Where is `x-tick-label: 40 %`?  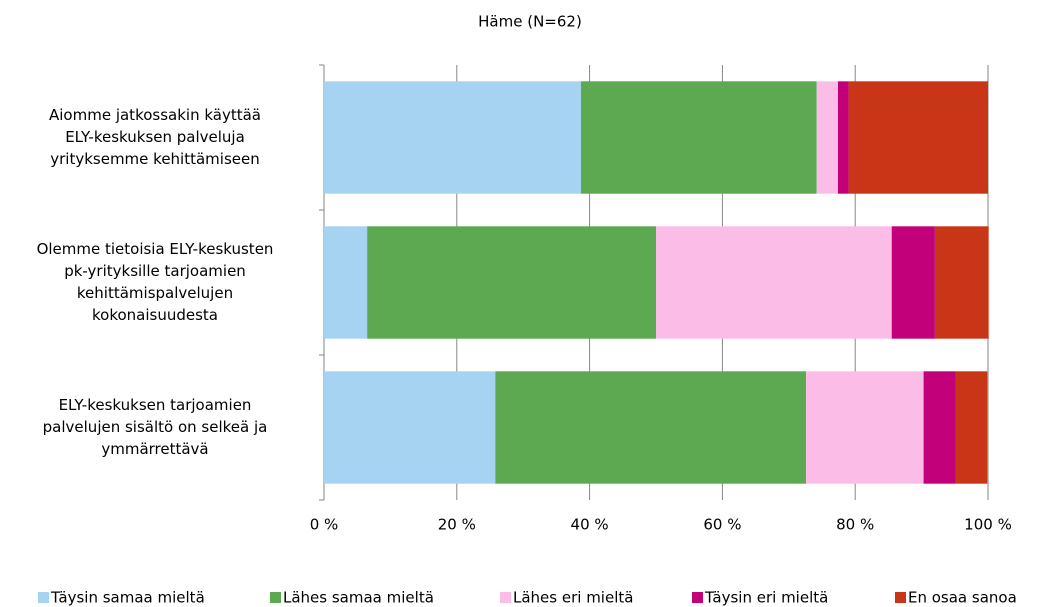
x-tick-label: 40 % is located at coordinates (590, 525).